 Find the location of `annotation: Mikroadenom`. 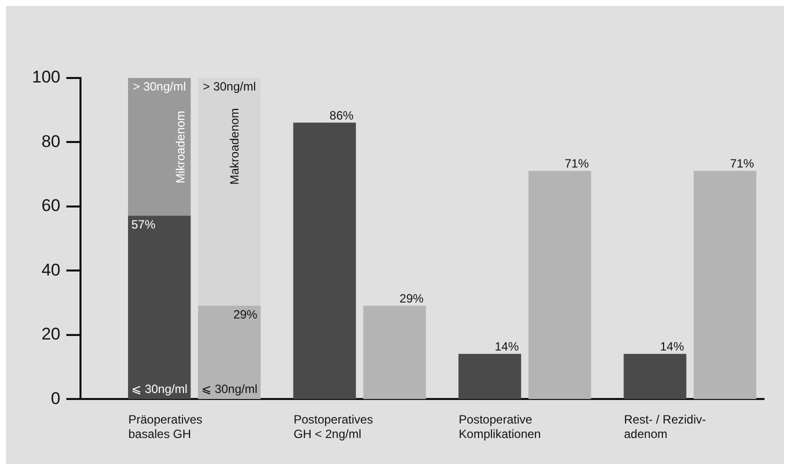

annotation: Mikroadenom is located at coordinates (181, 147).